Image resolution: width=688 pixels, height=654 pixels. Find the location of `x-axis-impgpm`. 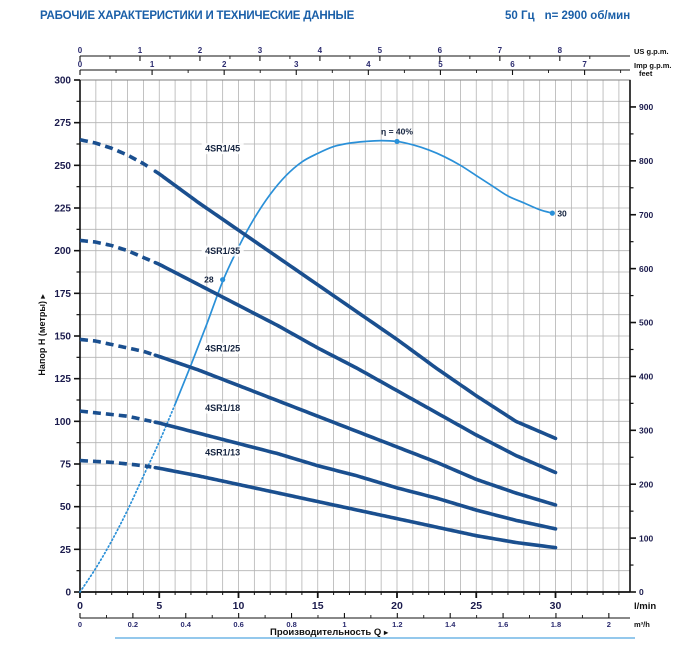

x-axis-impgpm is located at coordinates (354, 72).